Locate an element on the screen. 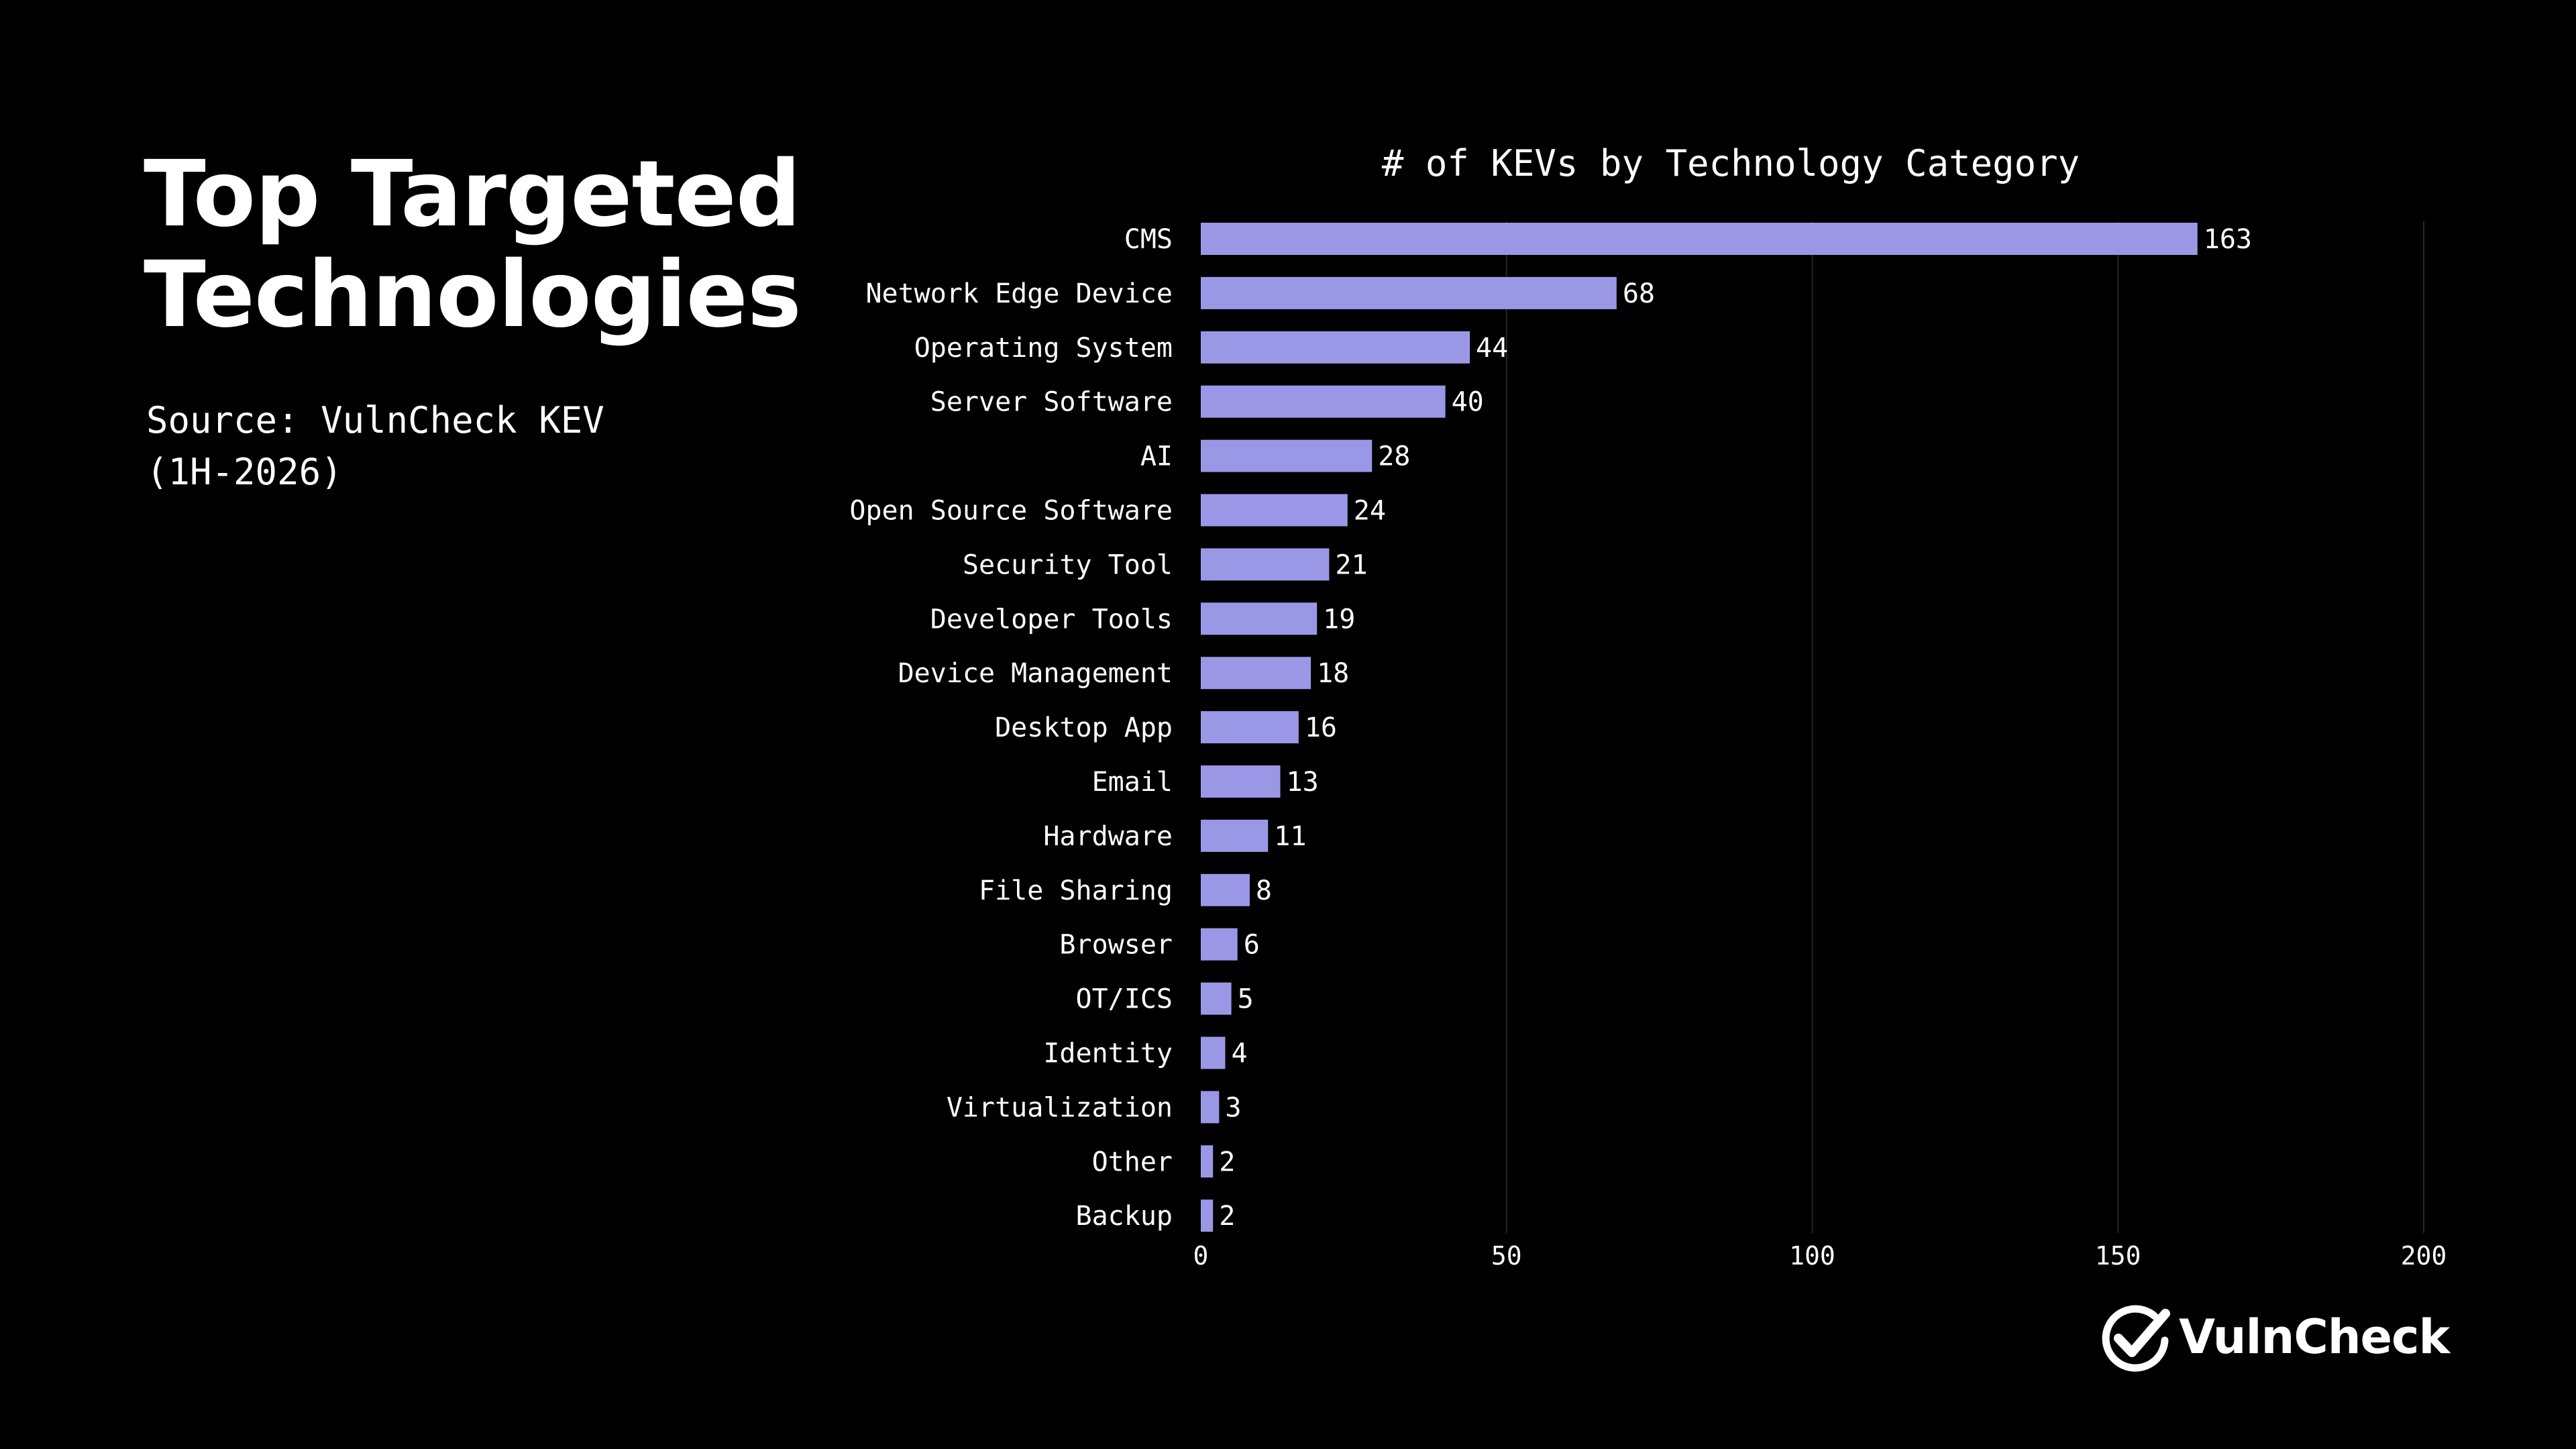  value-label: 4 is located at coordinates (1239, 1053).